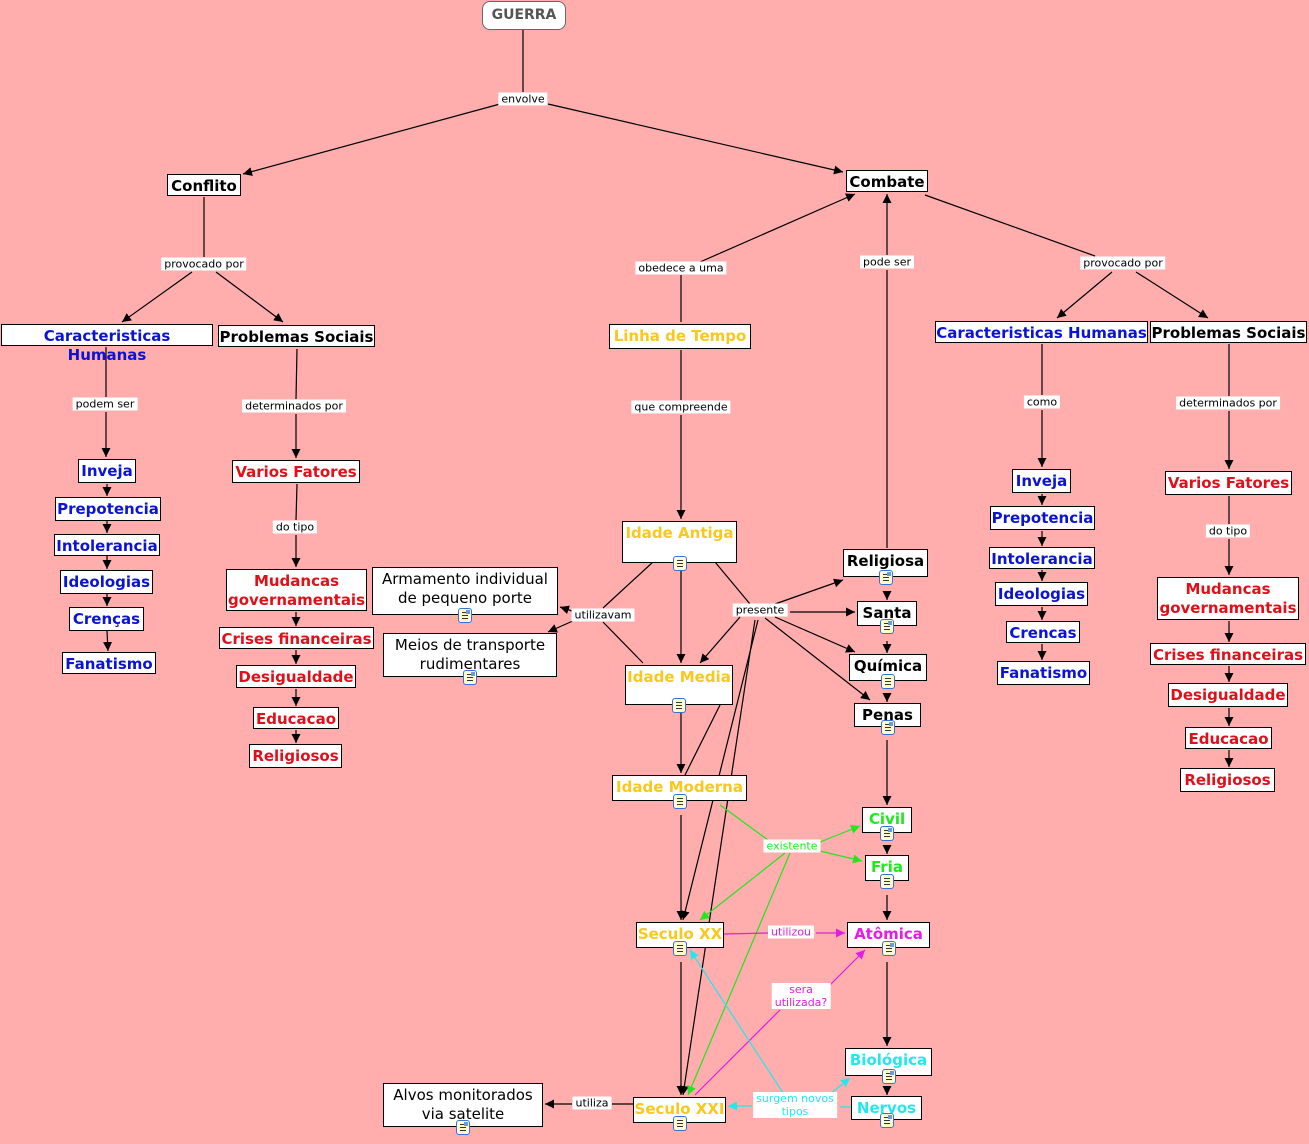 This screenshot has width=1309, height=1144. Describe the element at coordinates (296, 676) in the screenshot. I see `concept-desig1: Desigualdade` at that location.